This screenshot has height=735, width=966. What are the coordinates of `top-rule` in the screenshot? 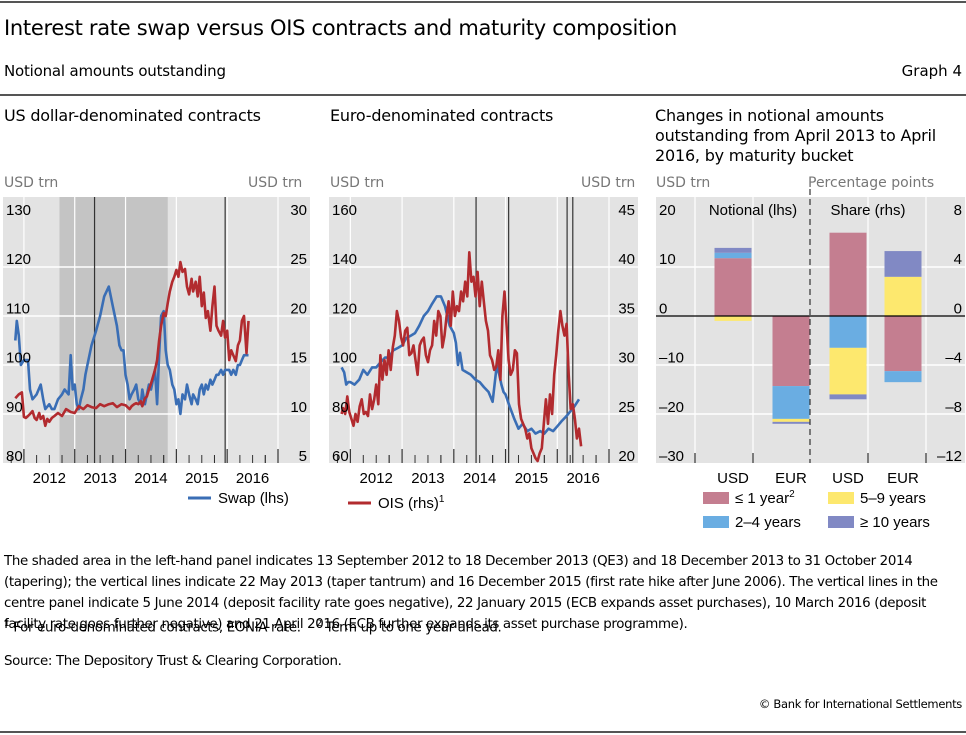 It's located at (483, 2).